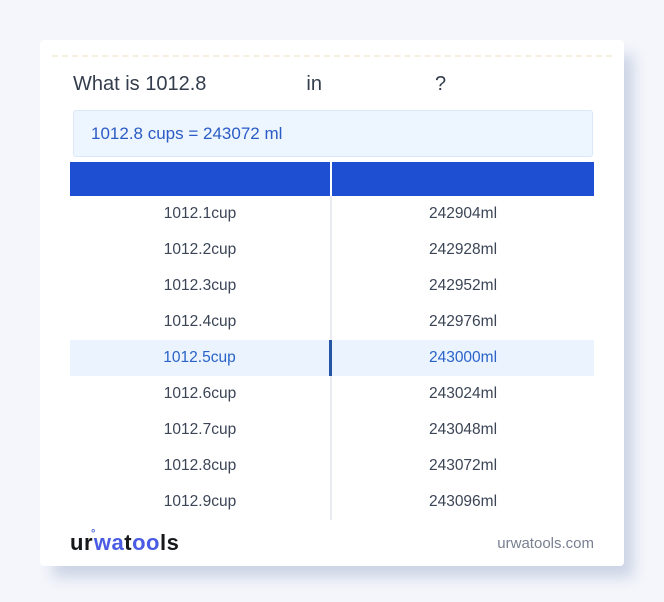 The height and width of the screenshot is (602, 664). Describe the element at coordinates (463, 501) in the screenshot. I see `ml-value: 243096ml` at that location.